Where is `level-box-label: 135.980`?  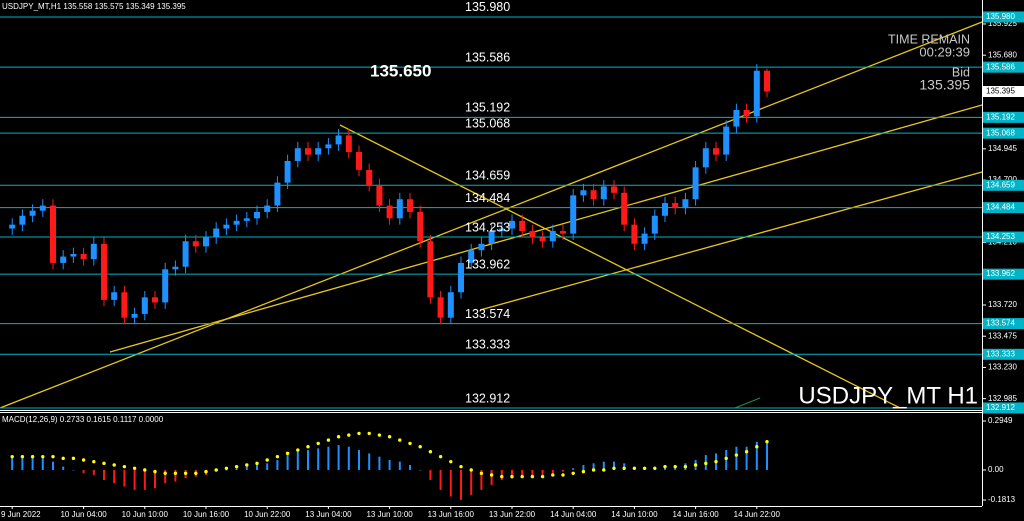 level-box-label: 135.980 is located at coordinates (1000, 16).